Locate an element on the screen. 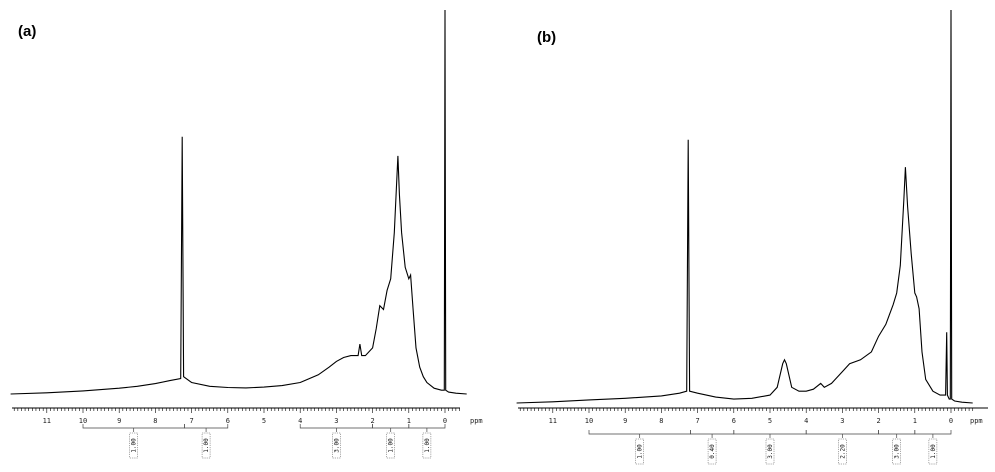 This screenshot has height=472, width=995. panel-a-label: (a) is located at coordinates (27, 31).